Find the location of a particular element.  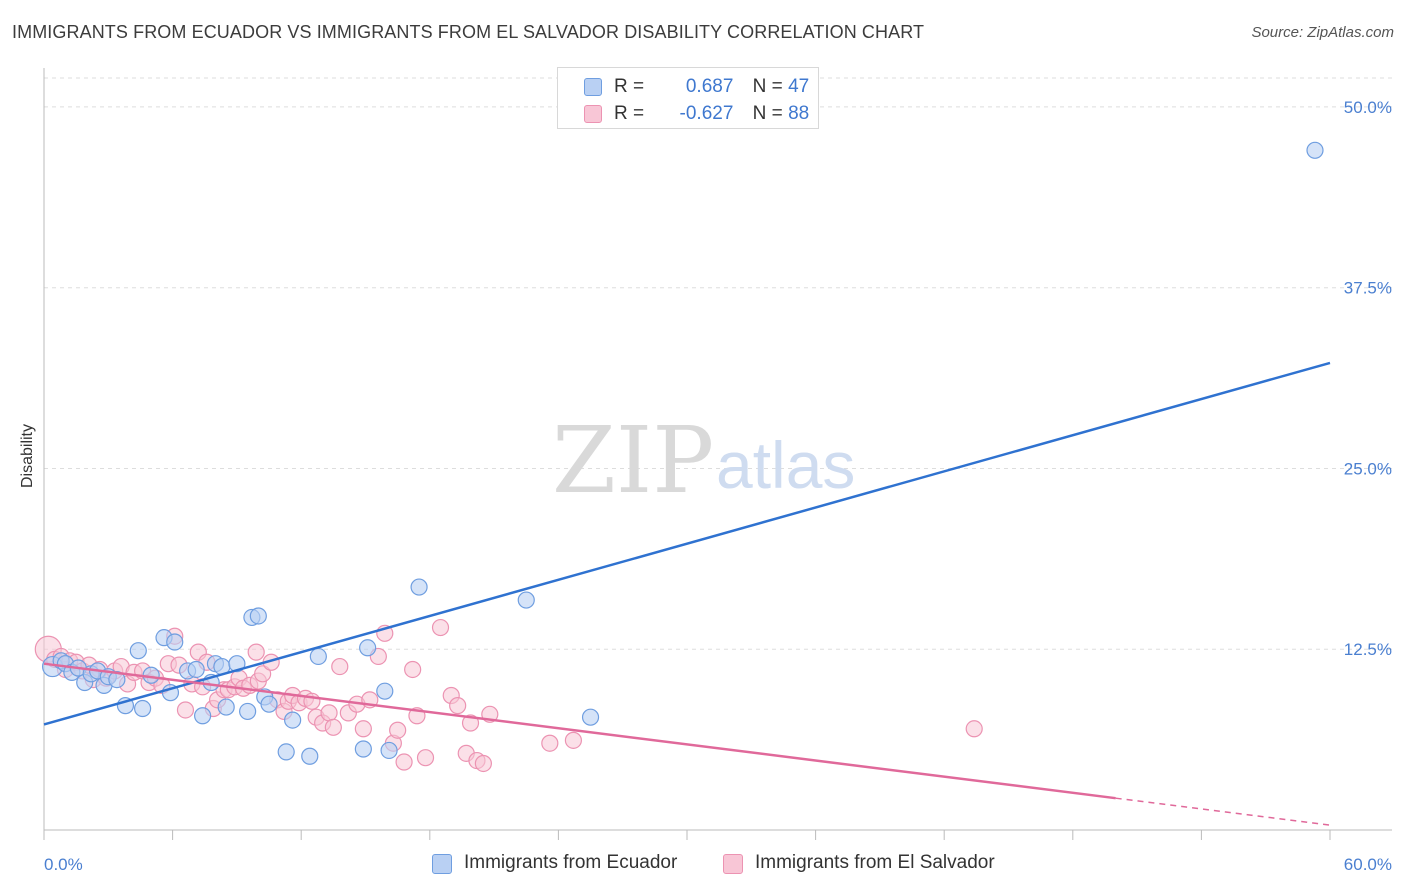

bottom-legend-swatch-el-salvador is located at coordinates (733, 864).